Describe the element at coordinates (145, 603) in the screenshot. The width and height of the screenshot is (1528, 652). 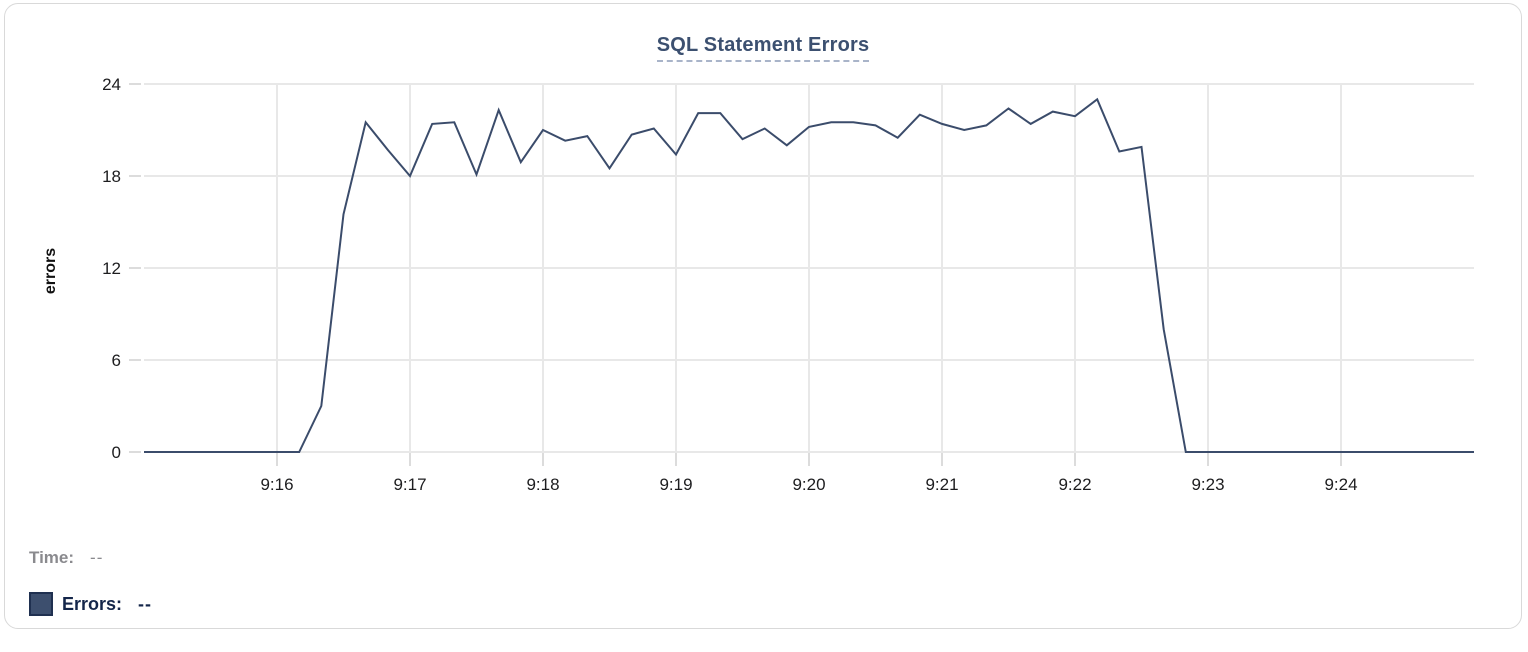
I see `legend-errors-value: --` at that location.